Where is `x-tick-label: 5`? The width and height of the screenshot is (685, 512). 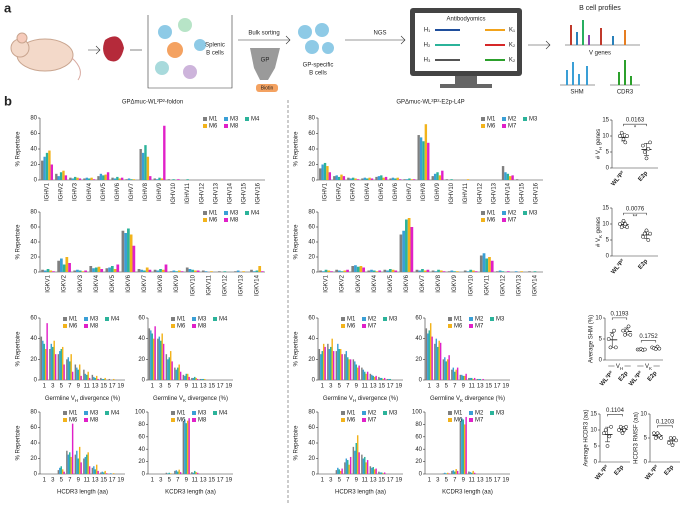 x-tick-label: 5 is located at coordinates (62, 481).